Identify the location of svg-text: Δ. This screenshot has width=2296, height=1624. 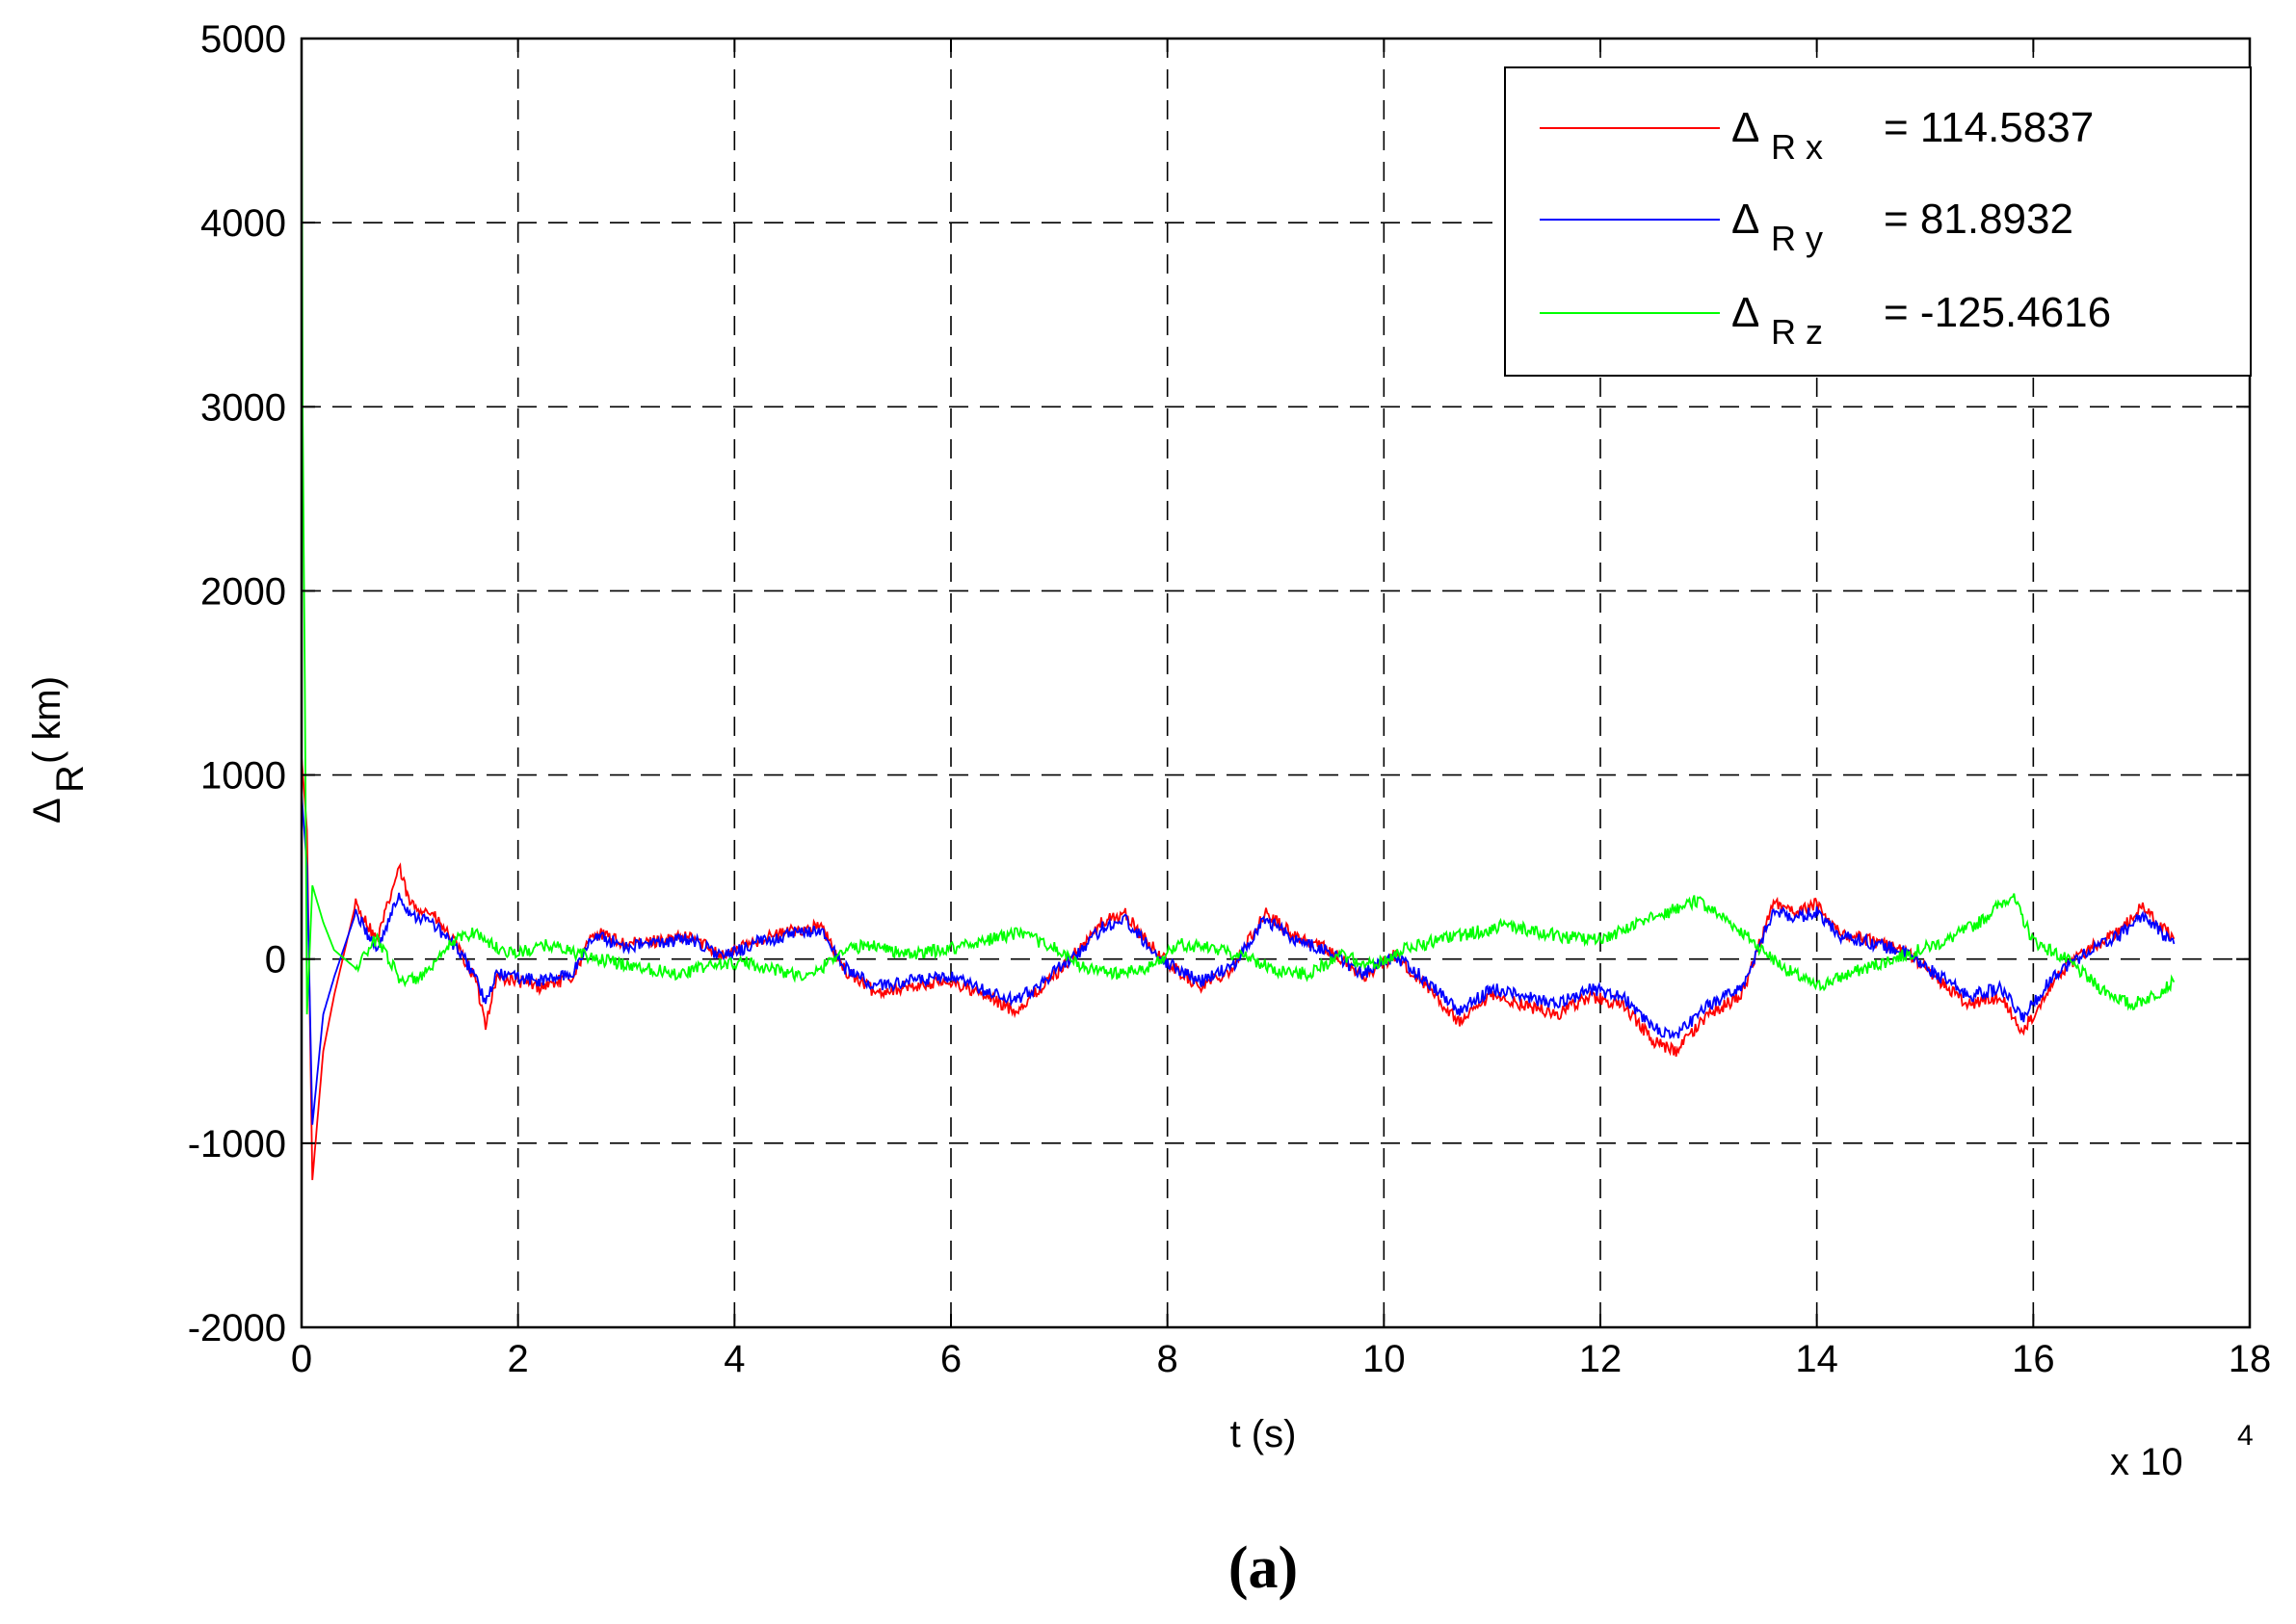
(47, 811).